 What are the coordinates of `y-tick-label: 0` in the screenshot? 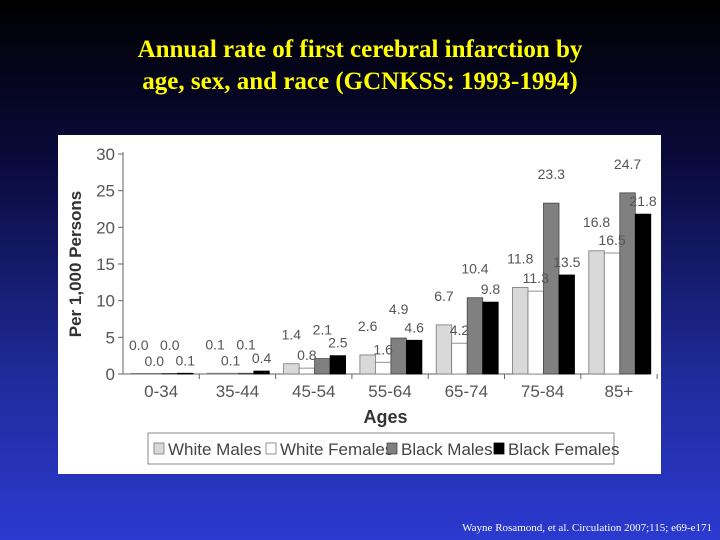 It's located at (110, 374).